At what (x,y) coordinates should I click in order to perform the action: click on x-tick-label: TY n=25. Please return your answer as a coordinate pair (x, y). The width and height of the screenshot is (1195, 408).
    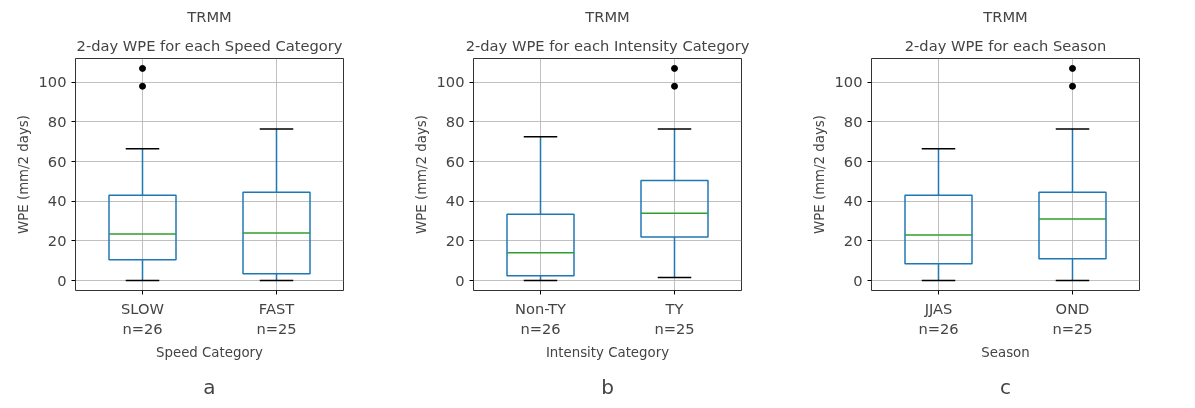
    Looking at the image, I should click on (674, 318).